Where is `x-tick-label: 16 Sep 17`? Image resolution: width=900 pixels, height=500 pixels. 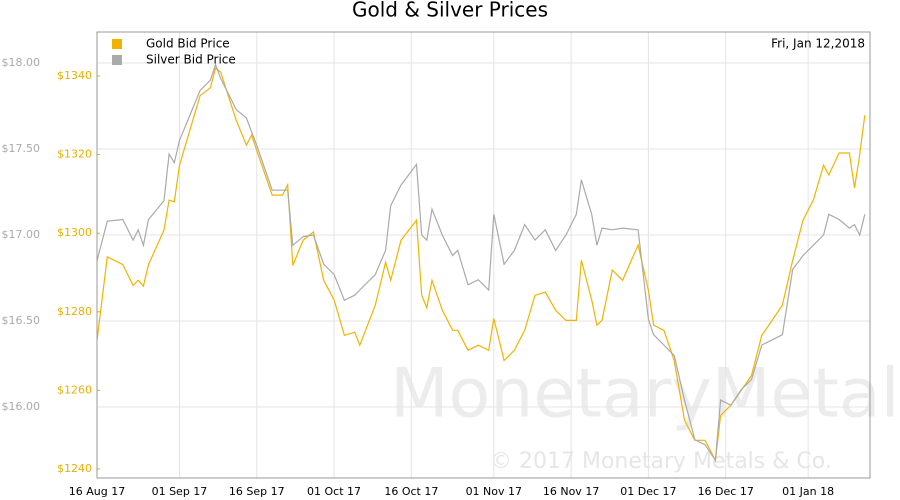
x-tick-label: 16 Sep 17 is located at coordinates (257, 491).